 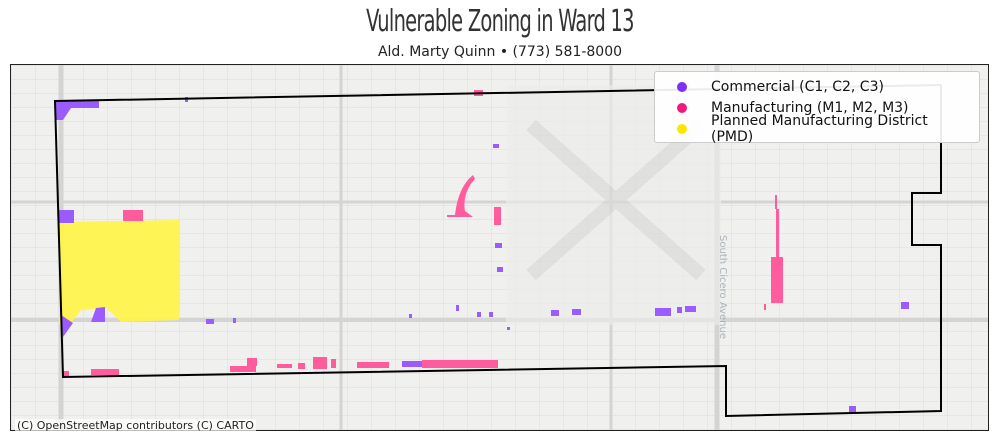 What do you see at coordinates (135, 425) in the screenshot?
I see `map-attribution: (C) OpenStreetMap contributors (C) CARTO` at bounding box center [135, 425].